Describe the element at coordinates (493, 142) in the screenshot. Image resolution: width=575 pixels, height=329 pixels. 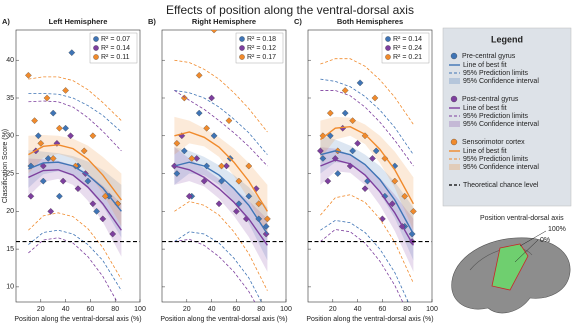
I see `legend-label: Sensorimotor cortex` at that location.